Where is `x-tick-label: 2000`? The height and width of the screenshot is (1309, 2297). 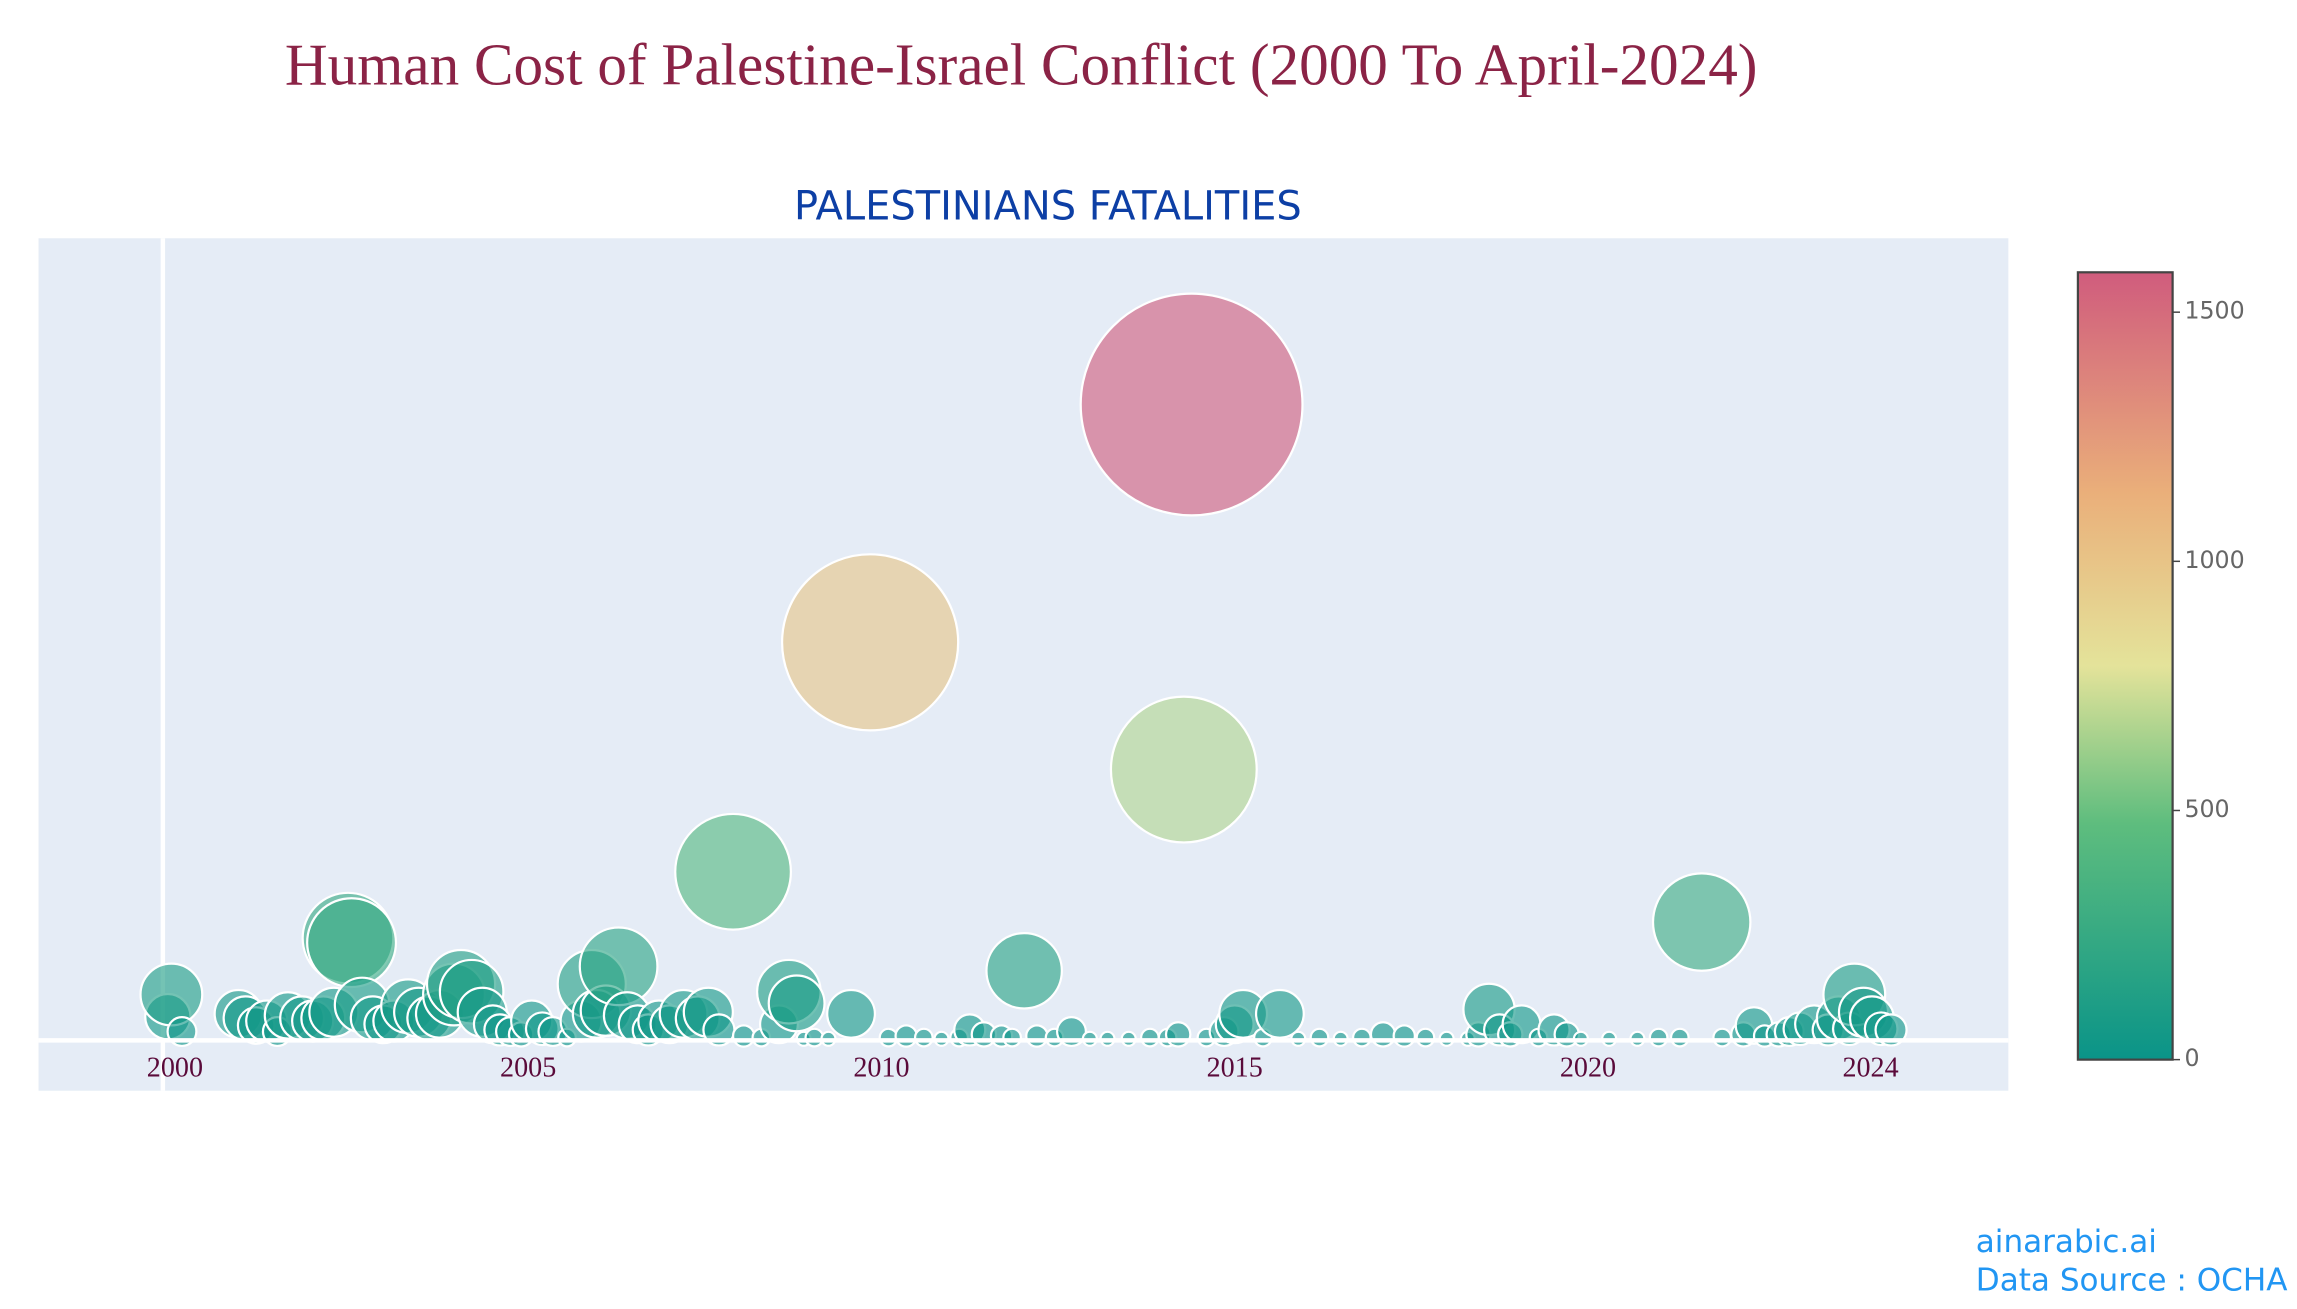 x-tick-label: 2000 is located at coordinates (175, 1067).